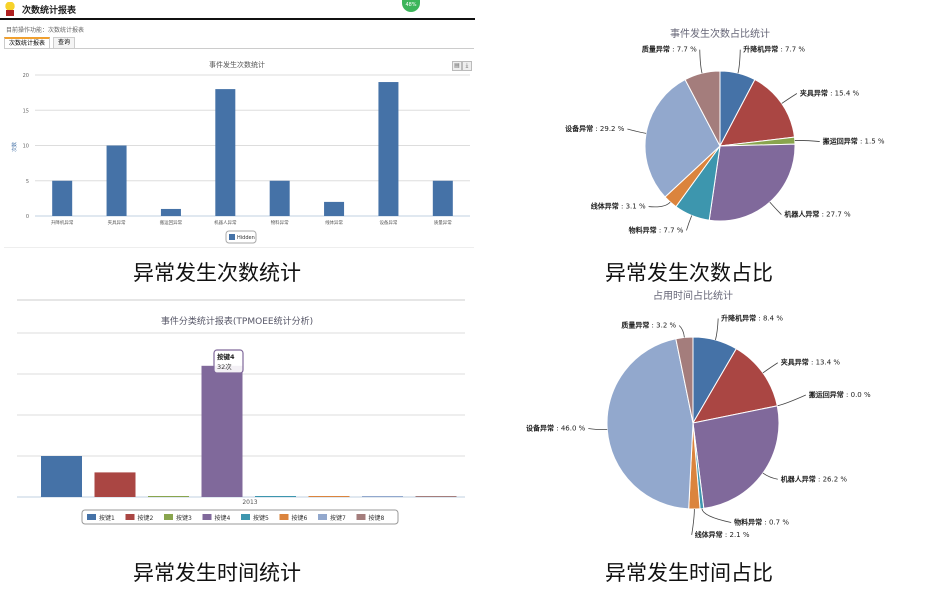 This screenshot has width=932, height=599. What do you see at coordinates (795, 362) in the screenshot?
I see `slice-label-name: 夹具异常` at bounding box center [795, 362].